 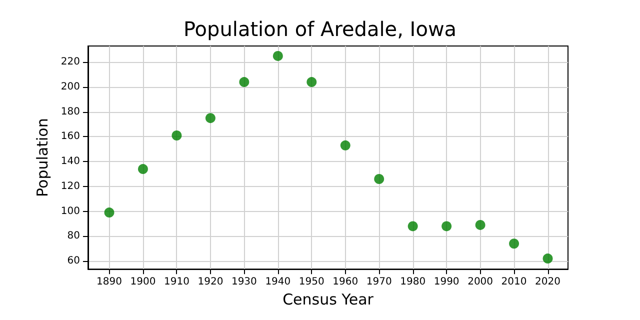 I want to click on y-tick-label: 80, so click(x=73, y=236).